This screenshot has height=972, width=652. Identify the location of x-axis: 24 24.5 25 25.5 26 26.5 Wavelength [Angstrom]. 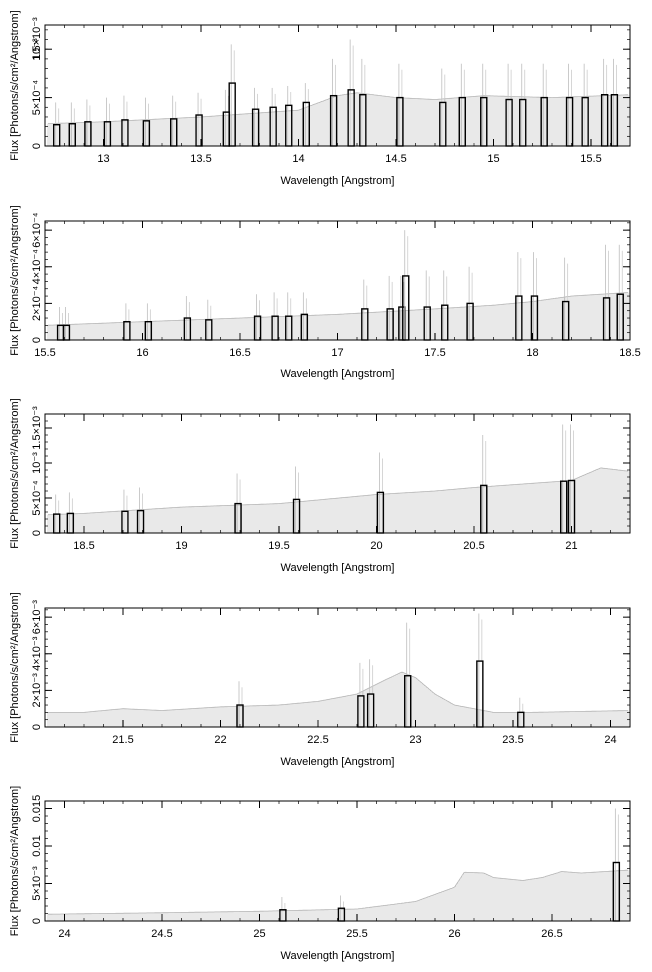
(337, 881).